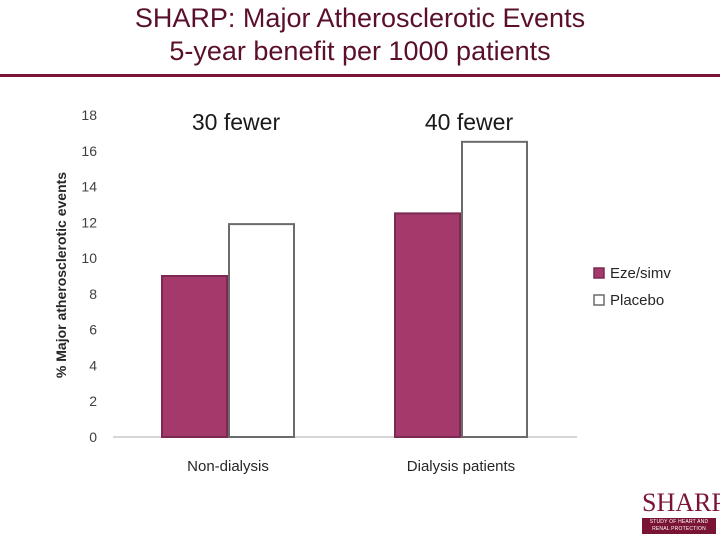 The height and width of the screenshot is (540, 720). What do you see at coordinates (89, 187) in the screenshot?
I see `y-tick-label-7: 14` at bounding box center [89, 187].